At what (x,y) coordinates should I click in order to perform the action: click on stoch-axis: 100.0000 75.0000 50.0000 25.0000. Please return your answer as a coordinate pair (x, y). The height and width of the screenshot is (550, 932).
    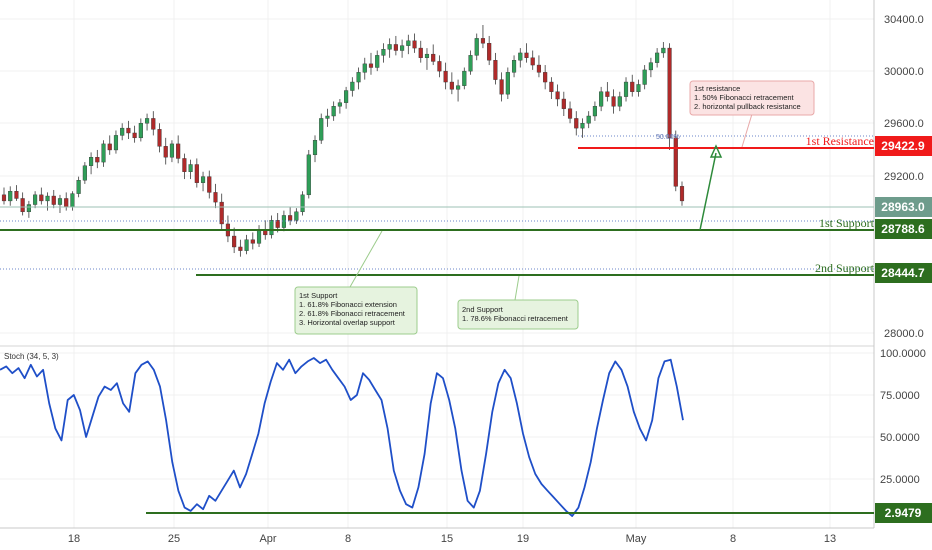
    Looking at the image, I should click on (903, 417).